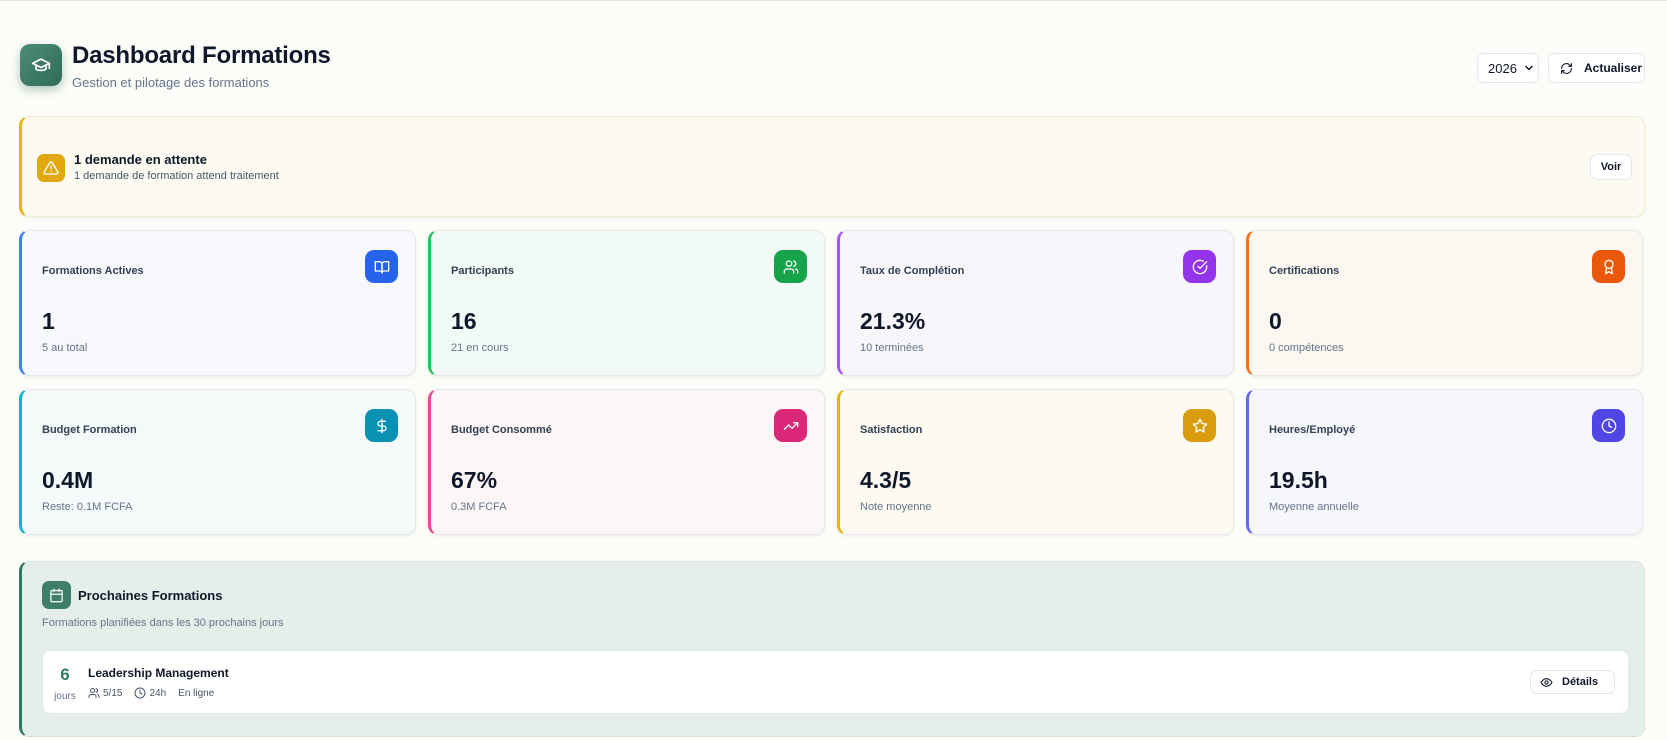 The width and height of the screenshot is (1667, 740). I want to click on upcoming-training-item: 6 jours Leadership Management 5/15 24h, so click(835, 682).